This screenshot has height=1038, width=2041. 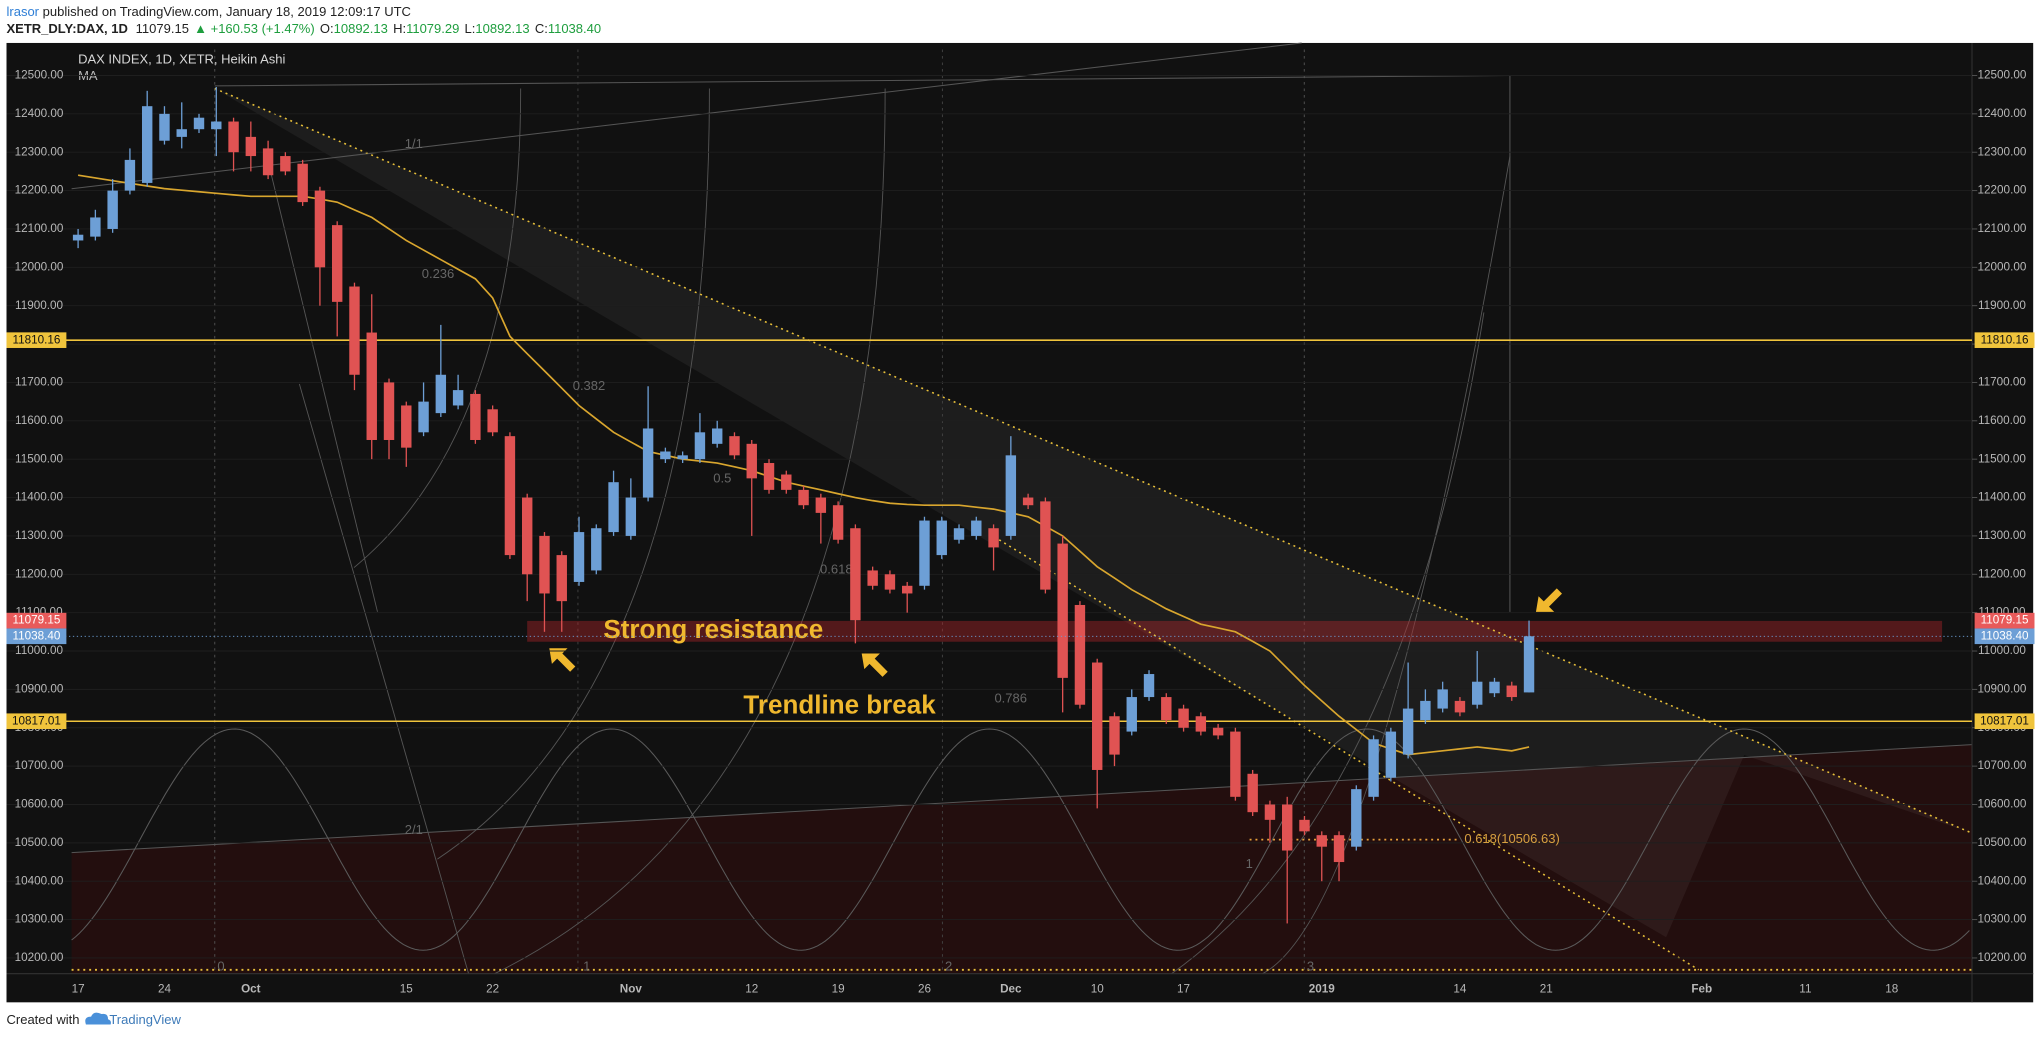 What do you see at coordinates (1805, 988) in the screenshot?
I see `x-tick-label: 11` at bounding box center [1805, 988].